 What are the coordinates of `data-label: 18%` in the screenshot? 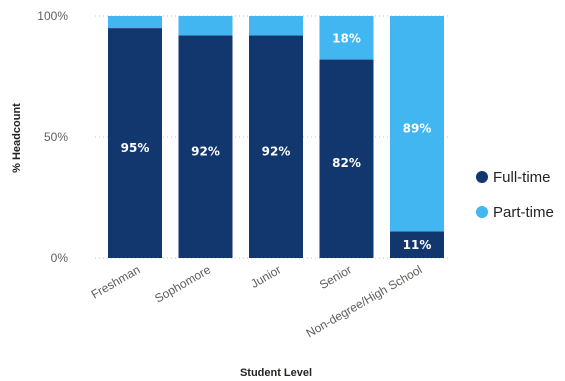 It's located at (346, 38).